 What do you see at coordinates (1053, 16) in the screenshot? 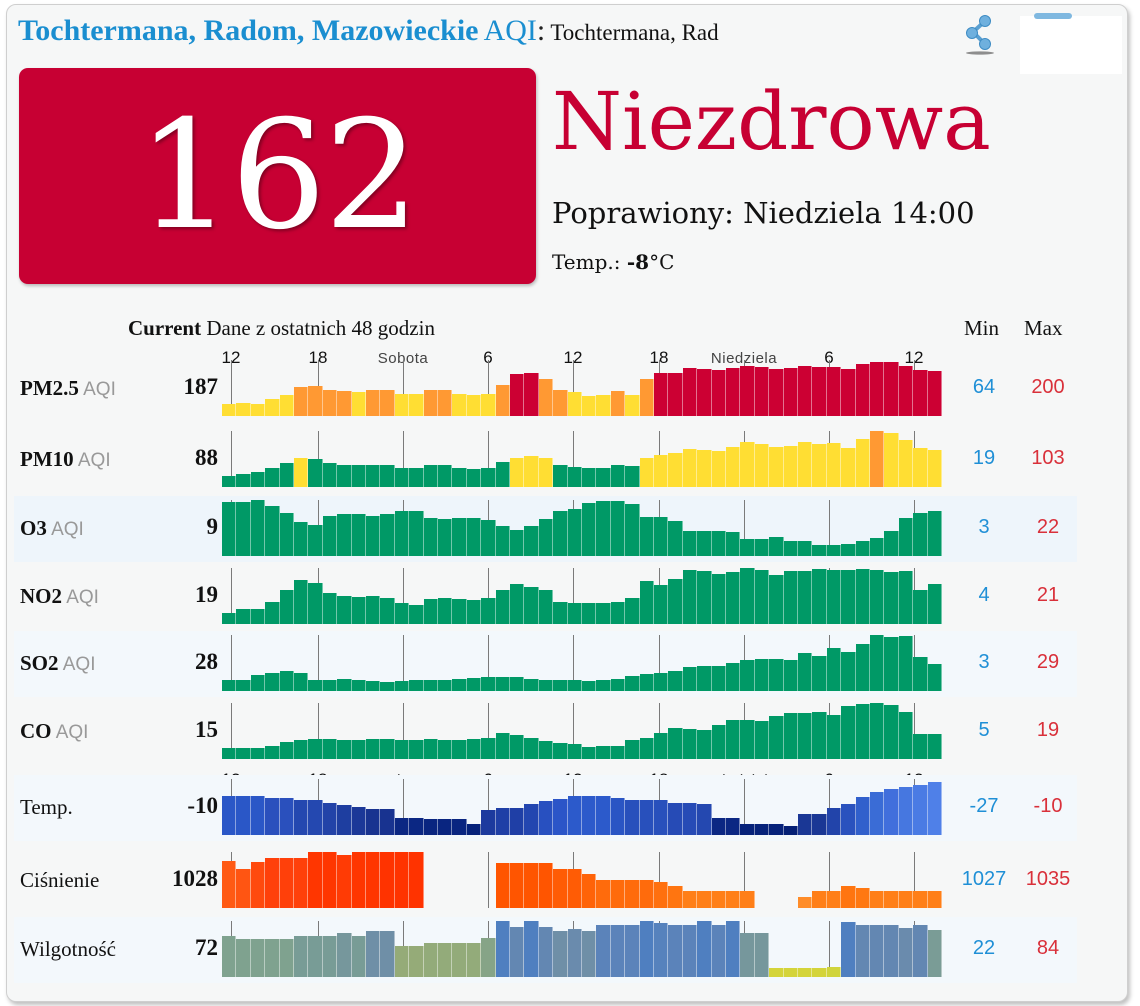
I see `panel-tab-handle` at bounding box center [1053, 16].